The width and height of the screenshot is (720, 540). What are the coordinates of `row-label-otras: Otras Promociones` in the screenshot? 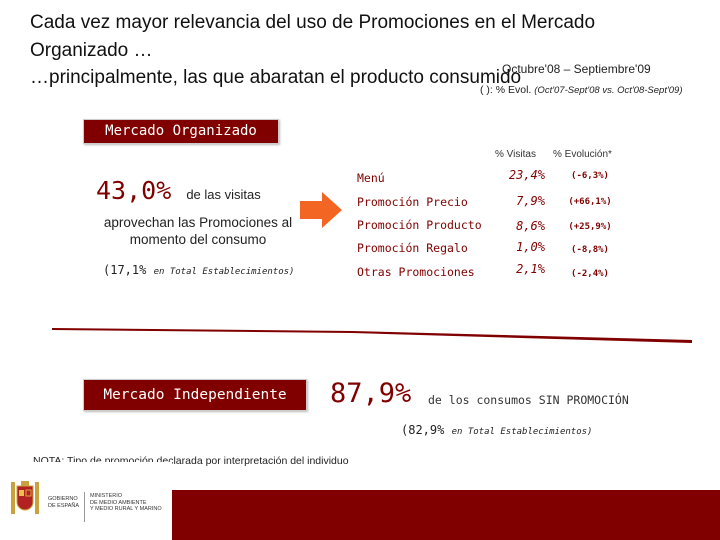 It's located at (416, 272).